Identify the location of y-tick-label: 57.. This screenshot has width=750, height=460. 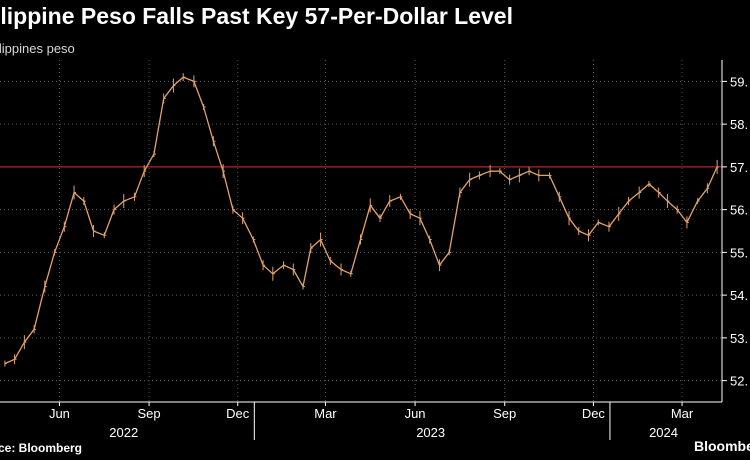
(739, 167).